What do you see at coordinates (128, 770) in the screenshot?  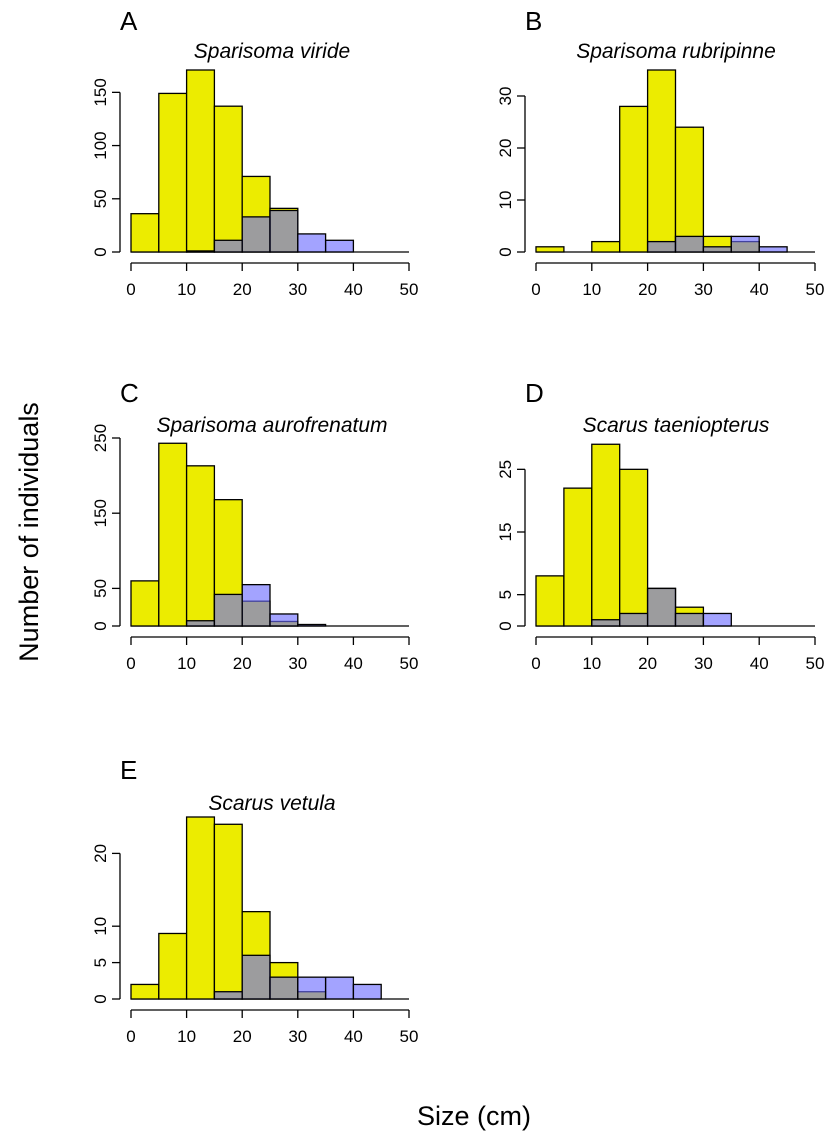 I see `panel-letter: E` at bounding box center [128, 770].